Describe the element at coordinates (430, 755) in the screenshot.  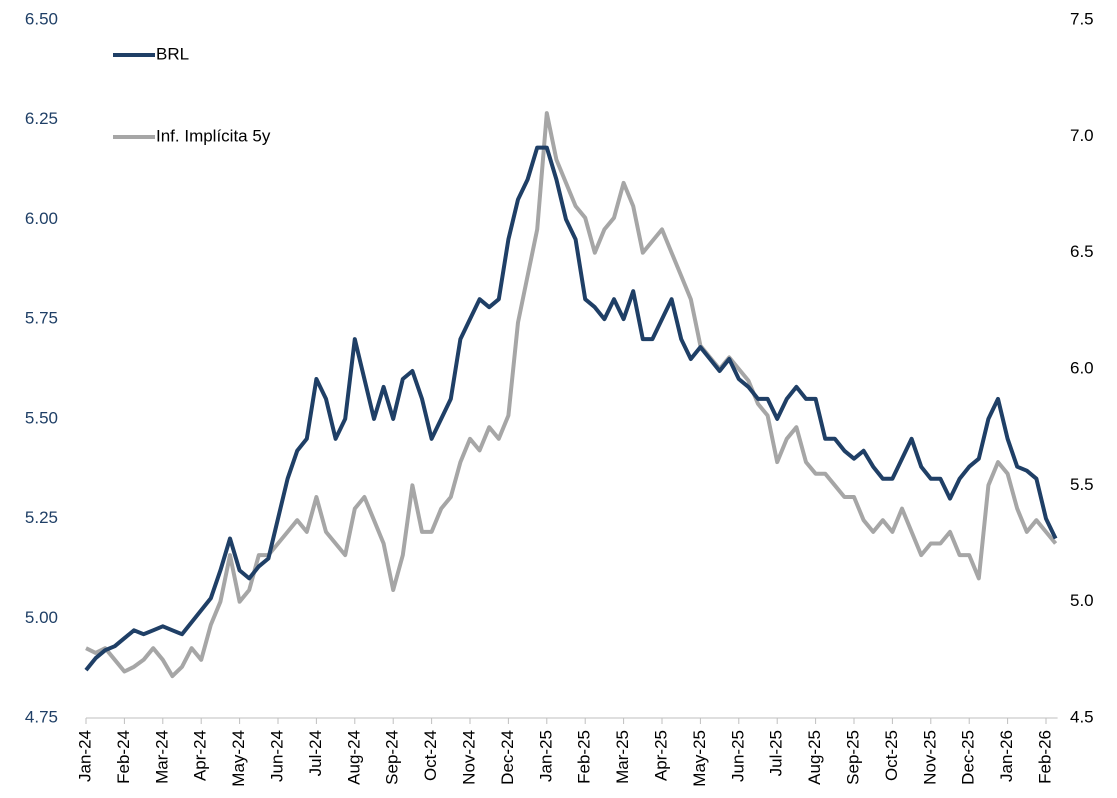
I see `x-tick-label: Oct-24` at that location.